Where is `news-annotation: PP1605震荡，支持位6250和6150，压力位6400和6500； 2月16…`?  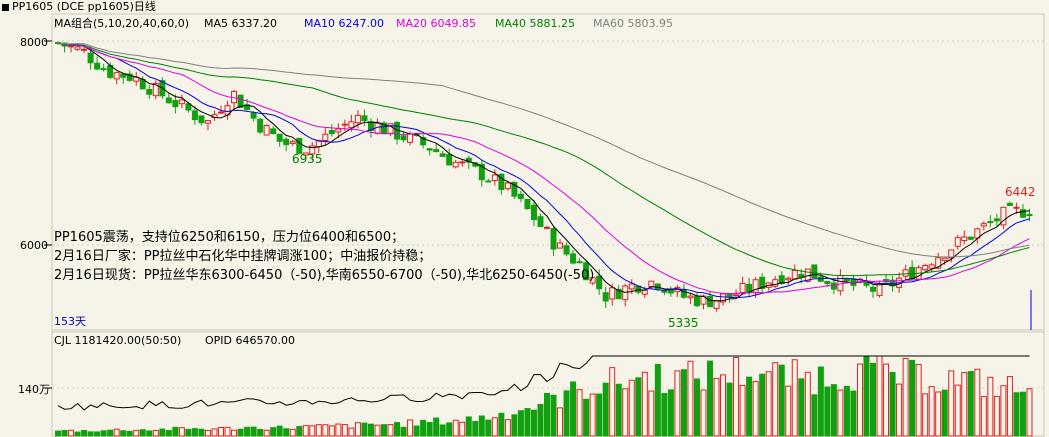
news-annotation: PP1605震荡，支持位6250和6150，压力位6400和6500； 2月16… is located at coordinates (324, 256).